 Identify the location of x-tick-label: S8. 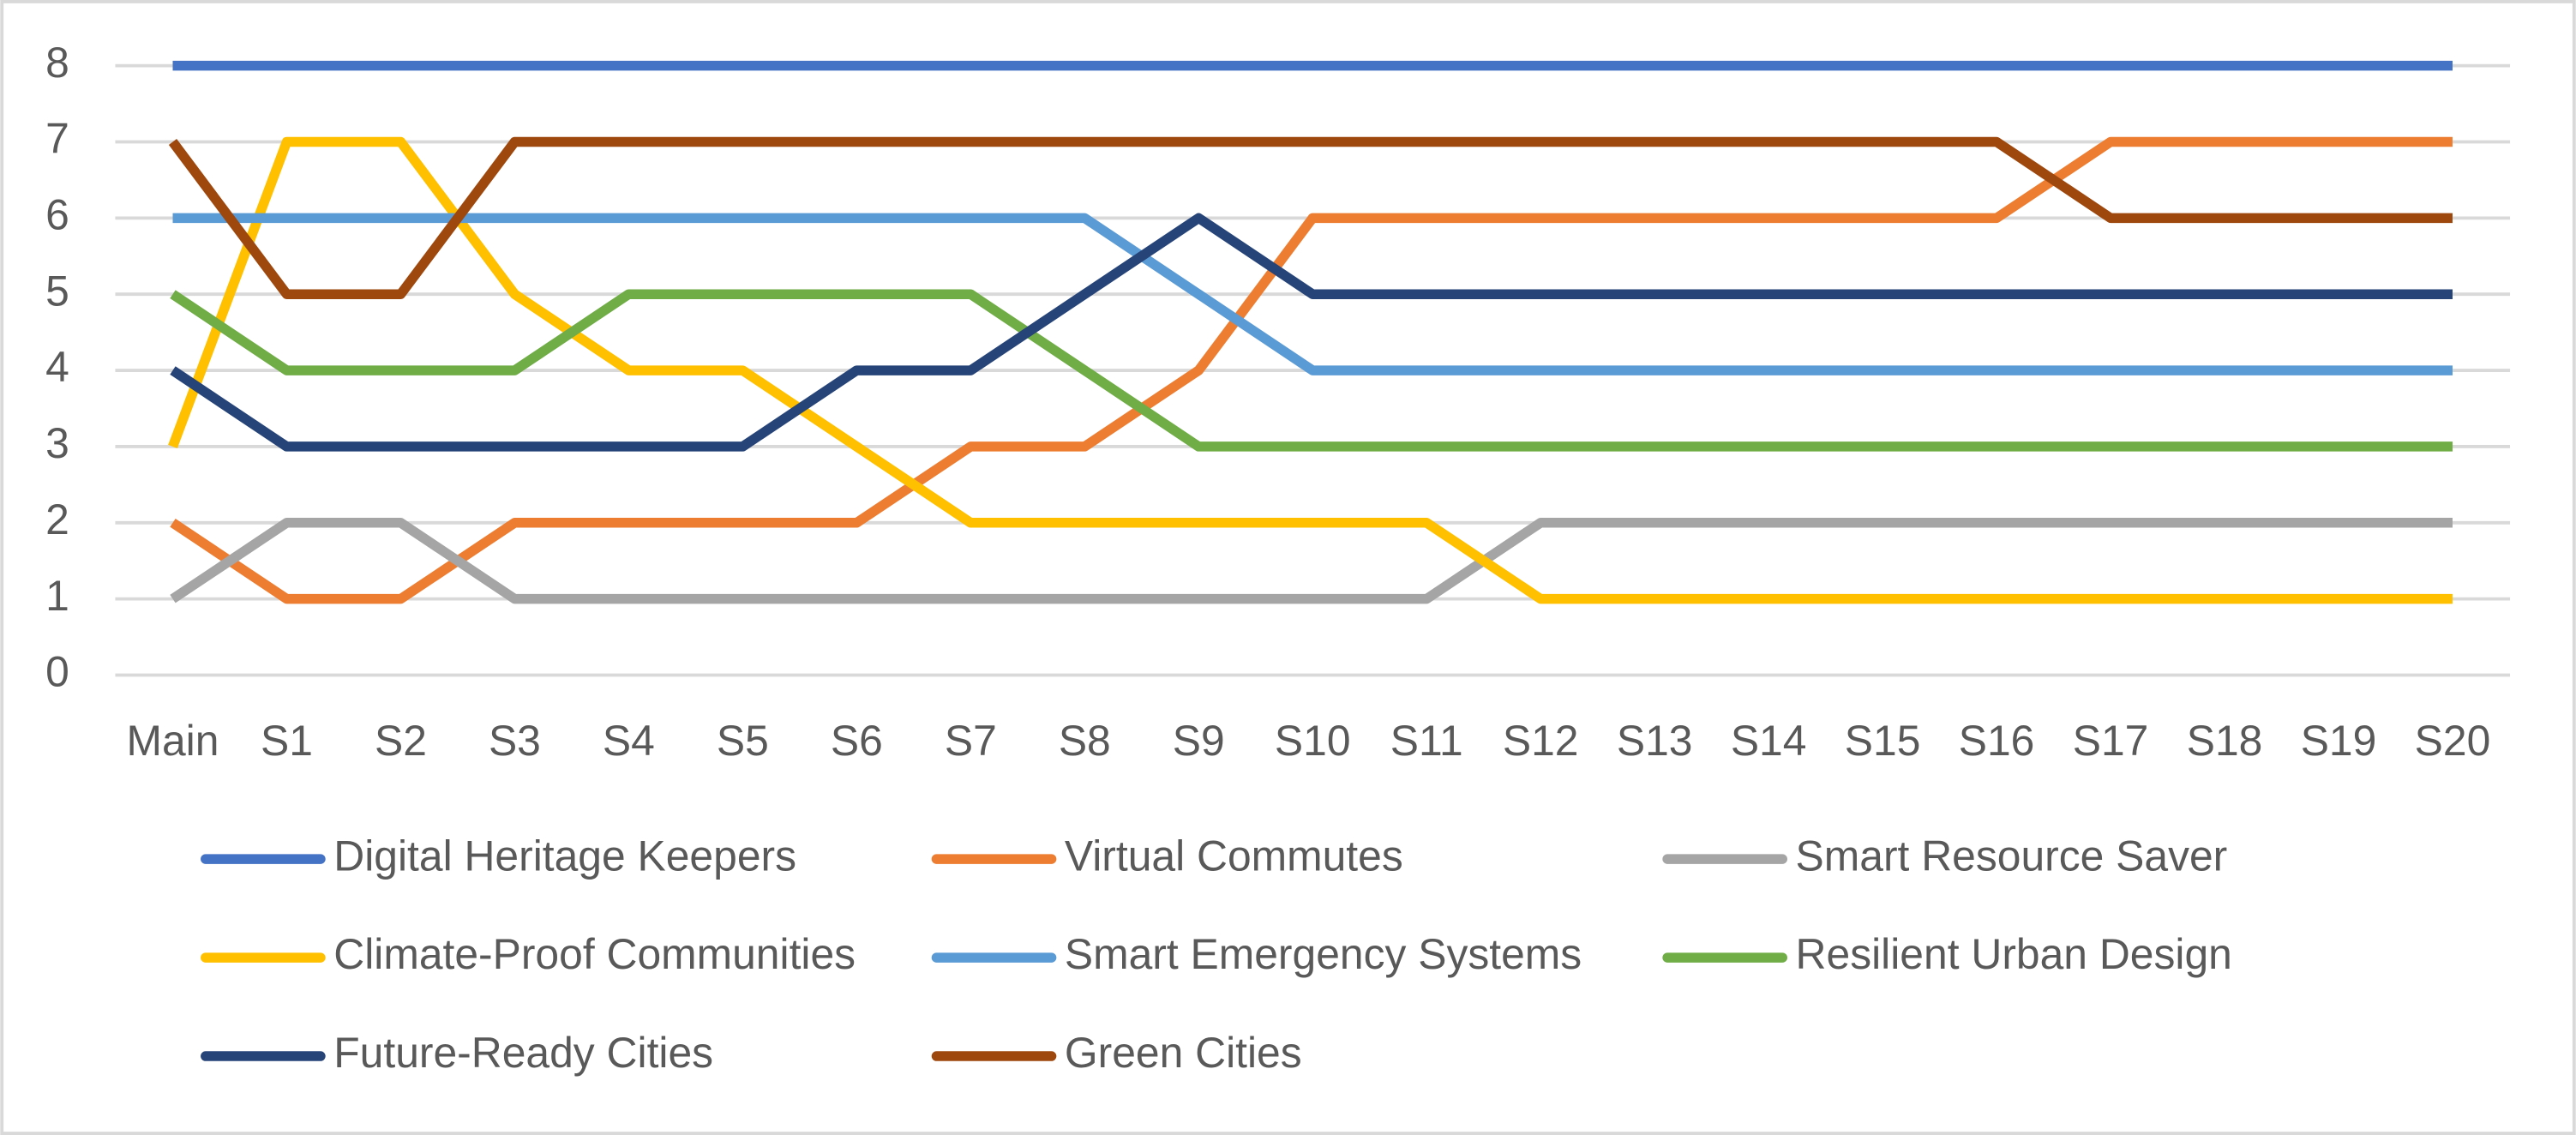
(1085, 741).